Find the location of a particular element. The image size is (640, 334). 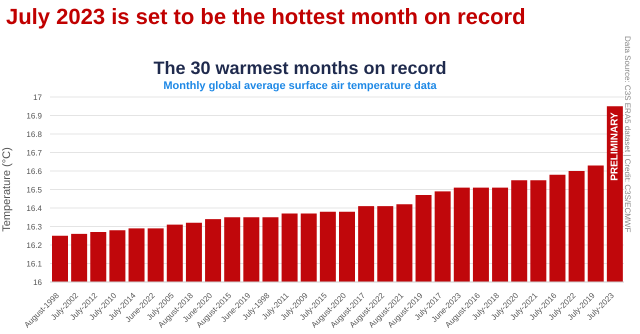

y-tick-label: 16.1 is located at coordinates (34, 263).